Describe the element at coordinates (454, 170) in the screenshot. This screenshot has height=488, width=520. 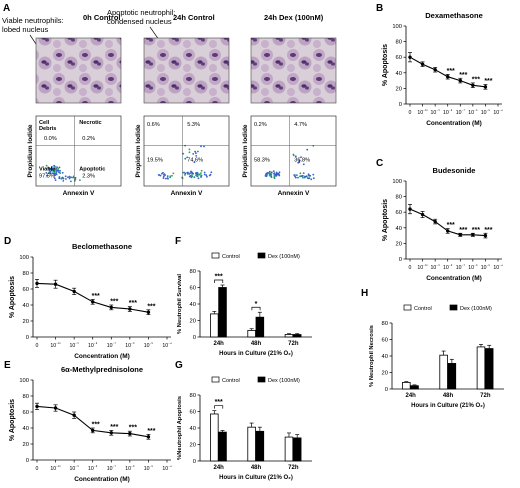
I see `chart-title: Budesonide` at that location.